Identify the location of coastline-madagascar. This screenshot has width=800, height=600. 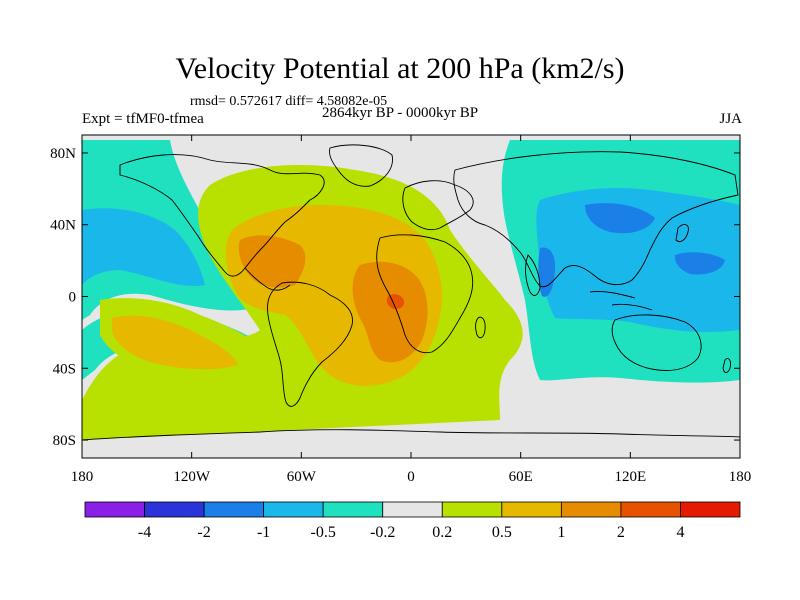
(480, 327).